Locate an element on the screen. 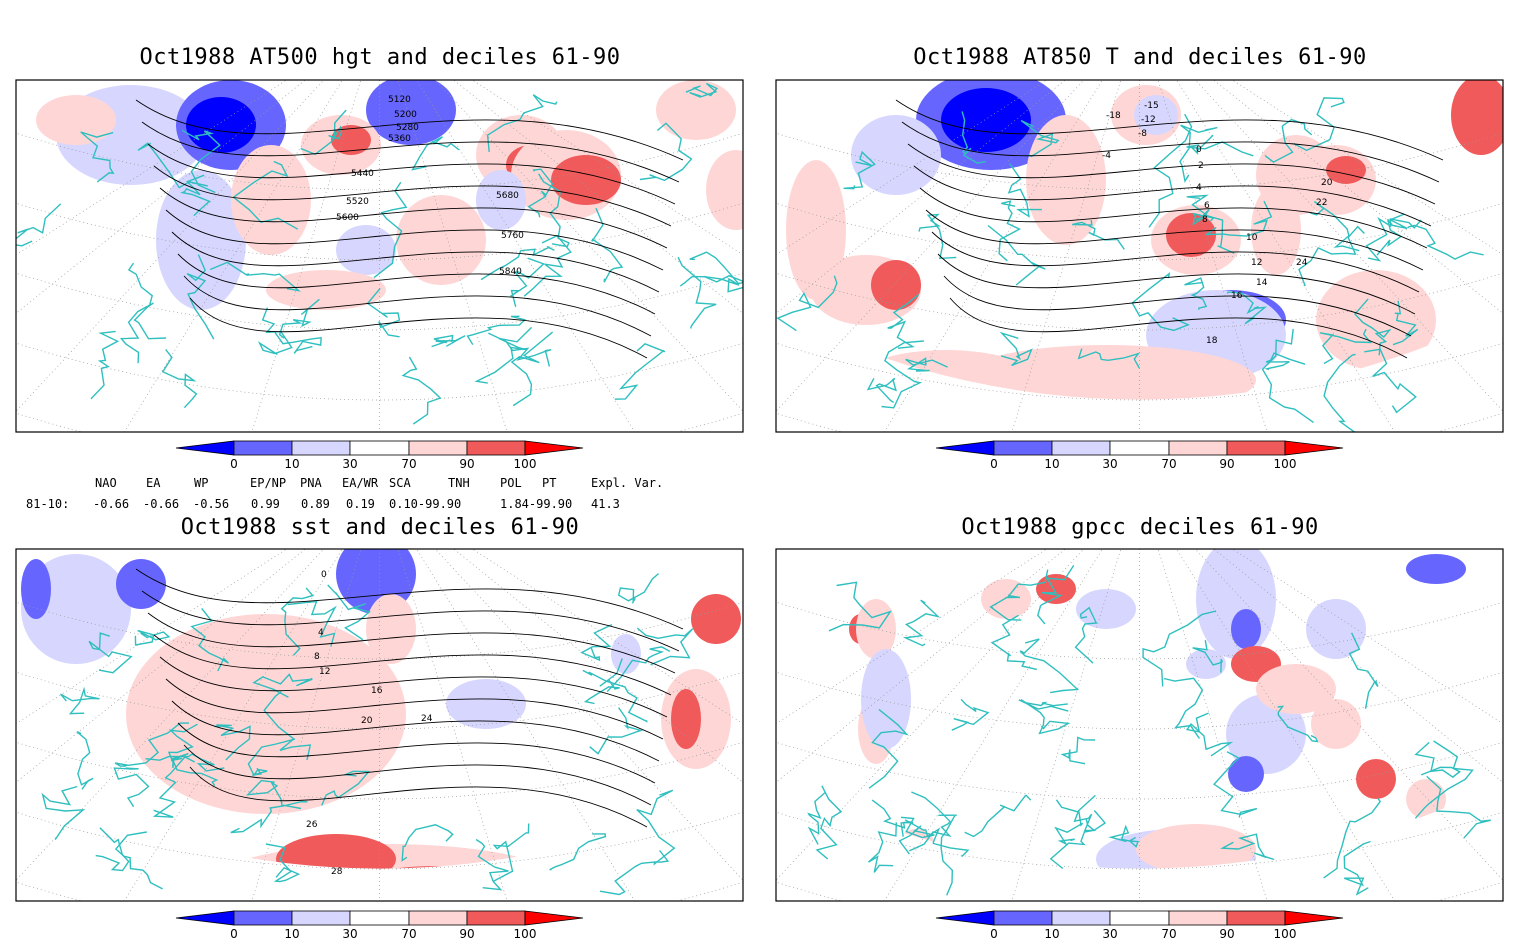 This screenshot has height=940, width=1520. index-value: -0.66 is located at coordinates (161, 504).